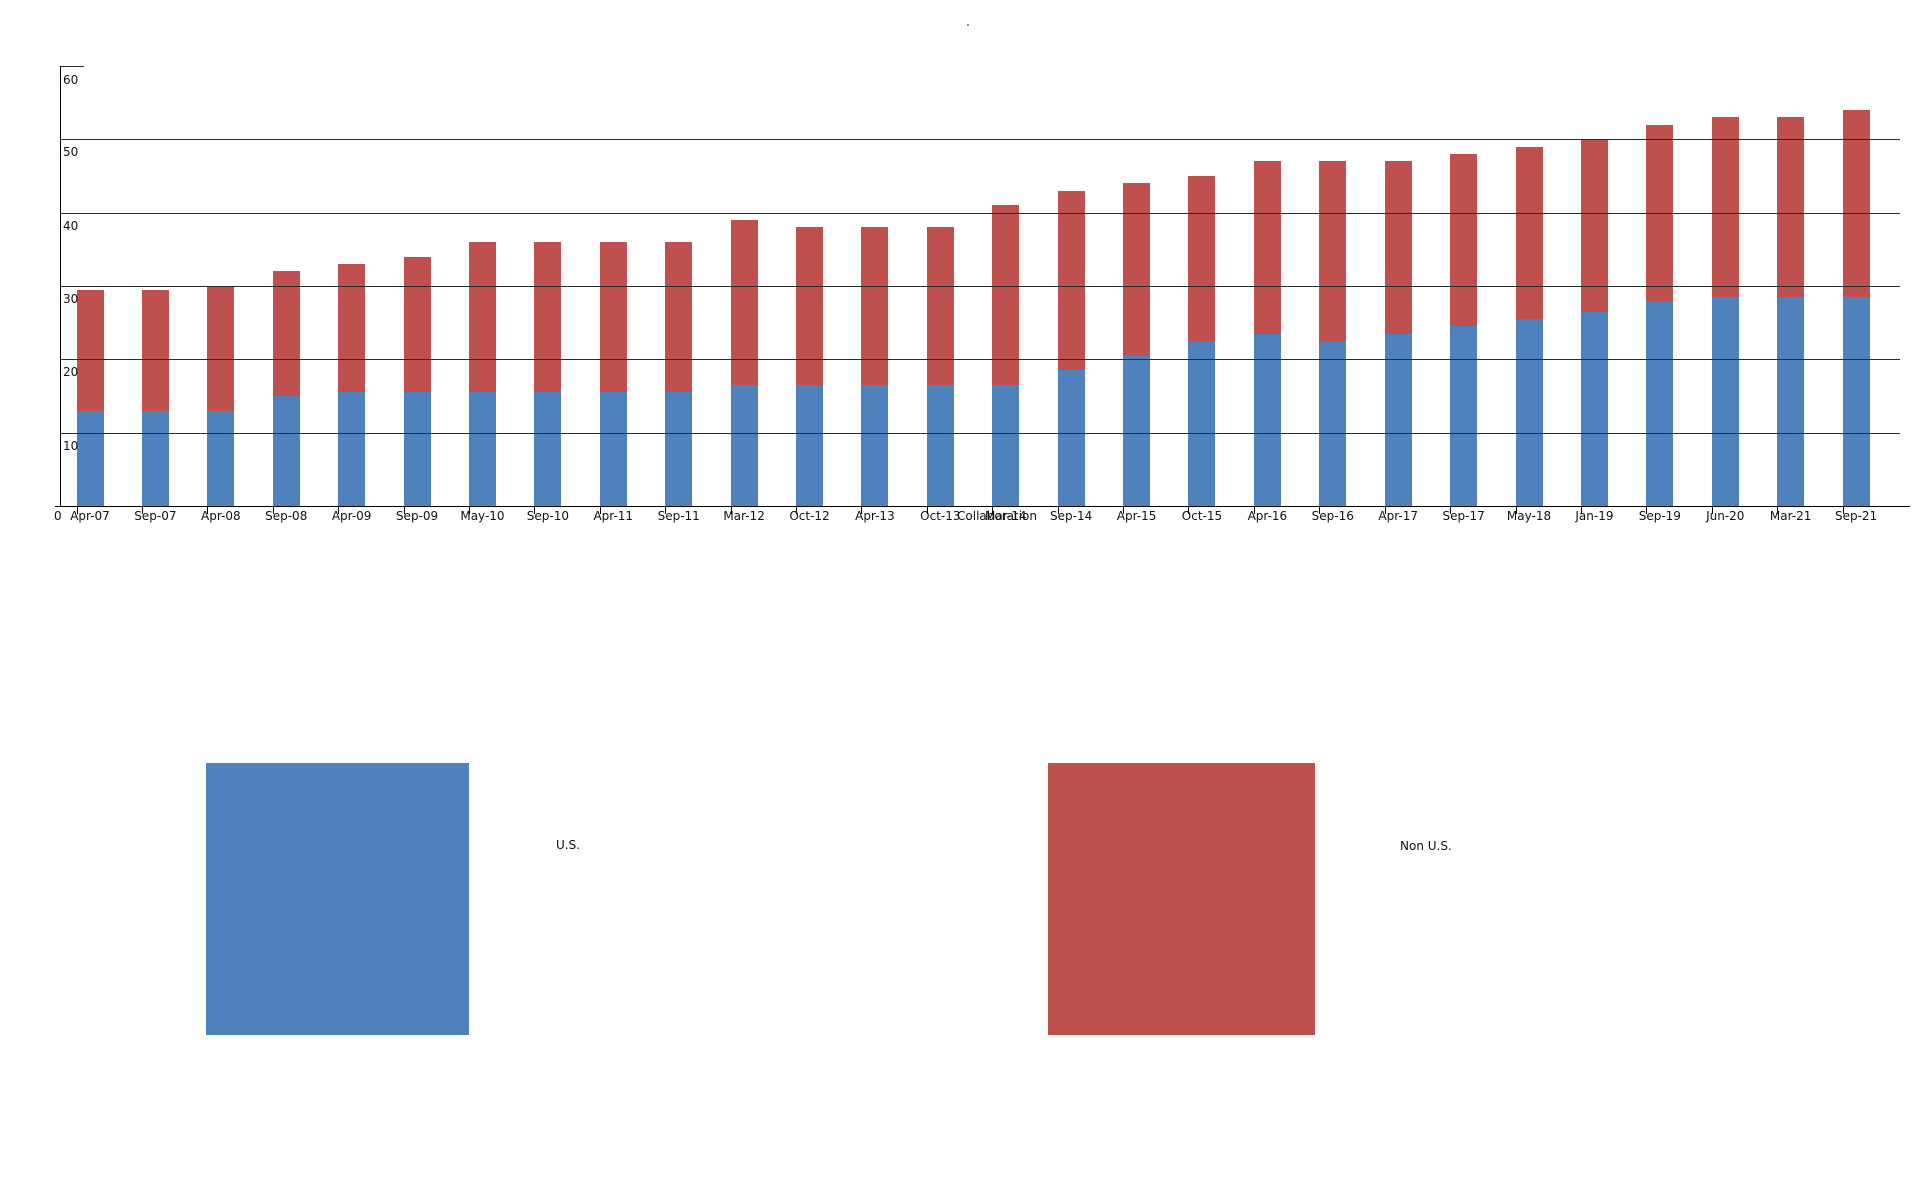 This screenshot has width=1923, height=1190. I want to click on legend-swatch-us, so click(337, 899).